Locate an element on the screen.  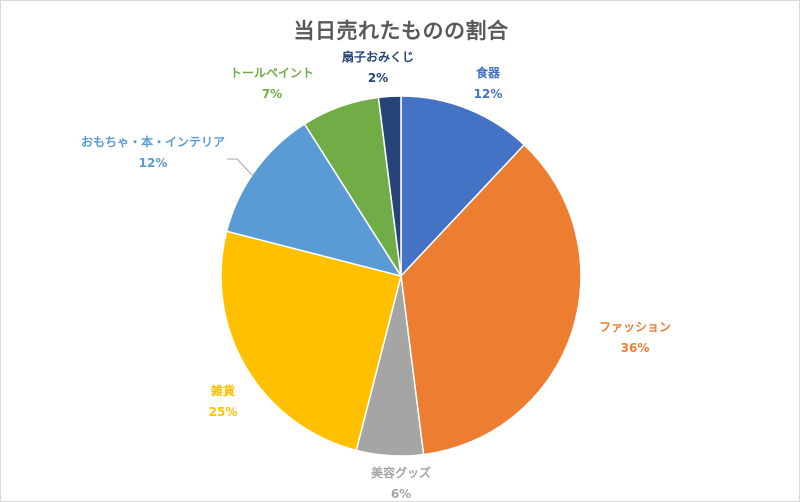
slice-label-1: 食器 is located at coordinates (488, 72).